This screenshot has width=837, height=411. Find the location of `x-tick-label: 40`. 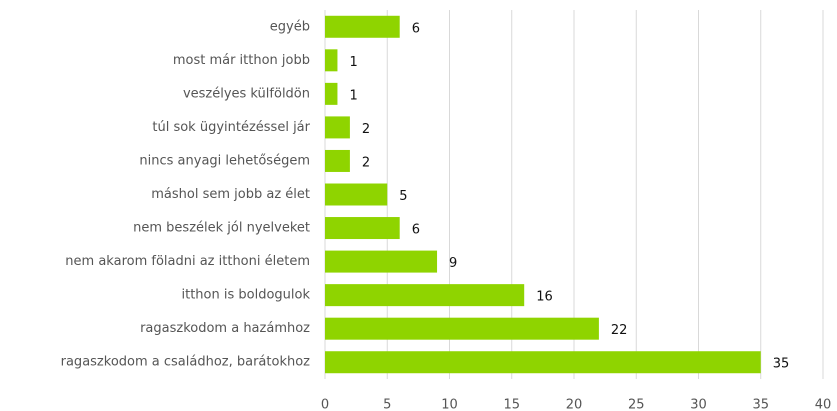

x-tick-label: 40 is located at coordinates (823, 404).